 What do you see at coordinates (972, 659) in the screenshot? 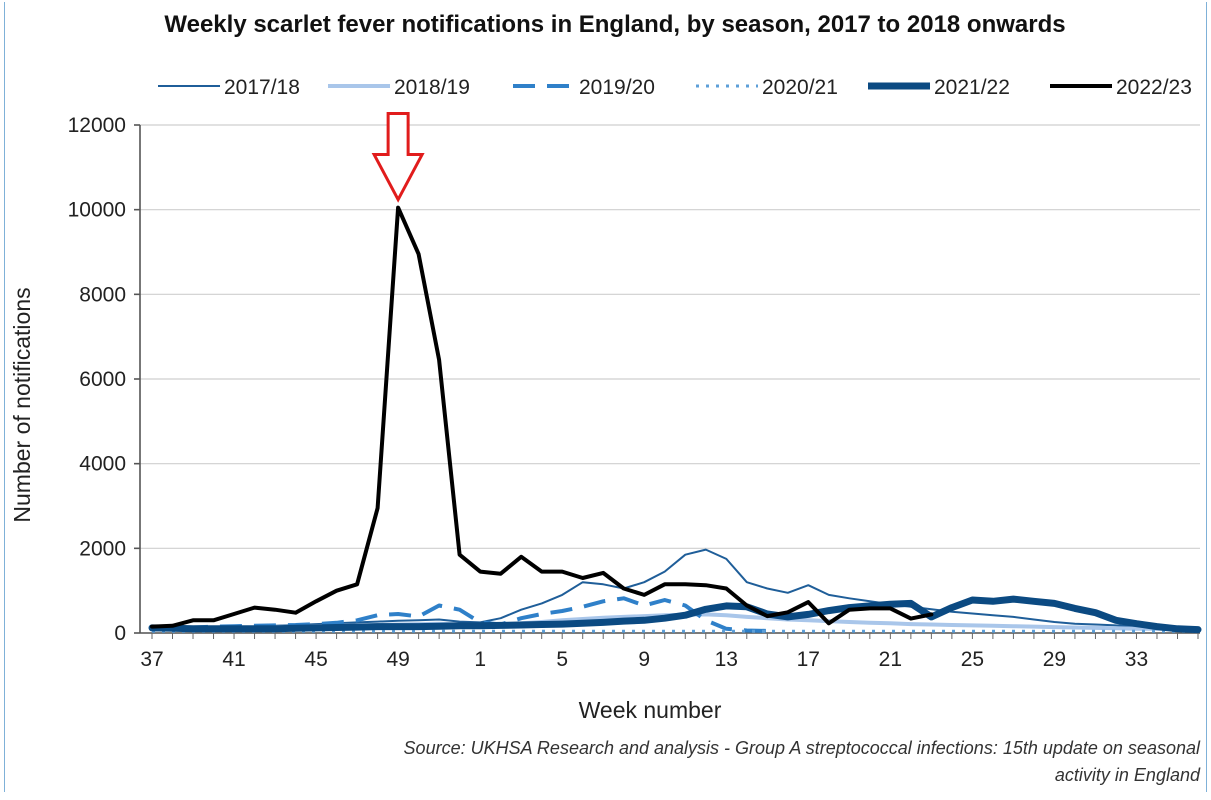
I see `x-tick-label: 25` at bounding box center [972, 659].